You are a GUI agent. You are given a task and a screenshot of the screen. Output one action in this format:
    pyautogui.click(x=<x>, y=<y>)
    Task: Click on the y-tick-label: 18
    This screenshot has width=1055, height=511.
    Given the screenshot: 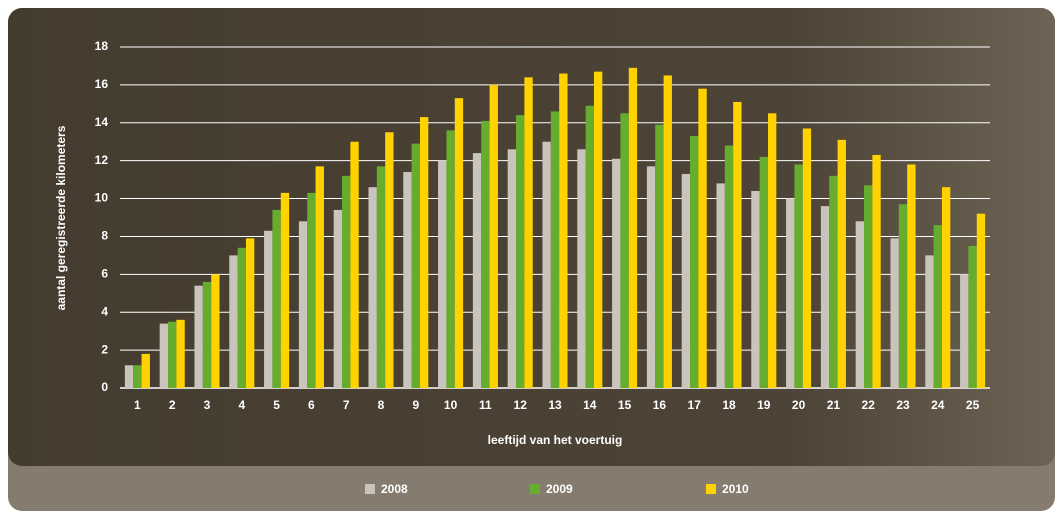 What is the action you would take?
    pyautogui.click(x=102, y=46)
    